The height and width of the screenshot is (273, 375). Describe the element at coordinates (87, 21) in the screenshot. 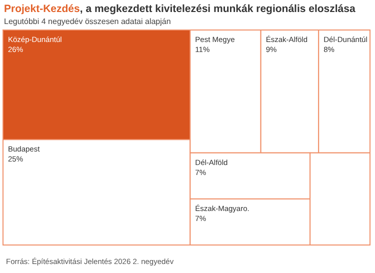

I see `text: Legutóbbi 4 negyedév összesen adatai alapján` at that location.